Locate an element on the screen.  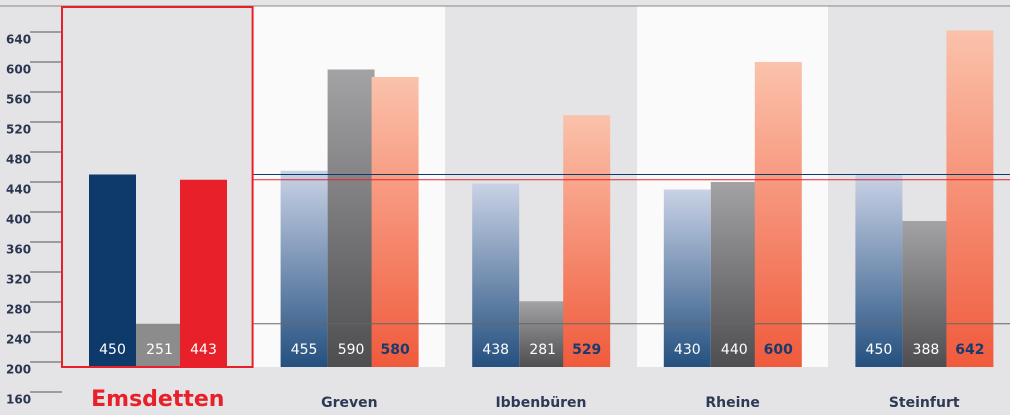
y-tick-label: 440 is located at coordinates (18, 190).